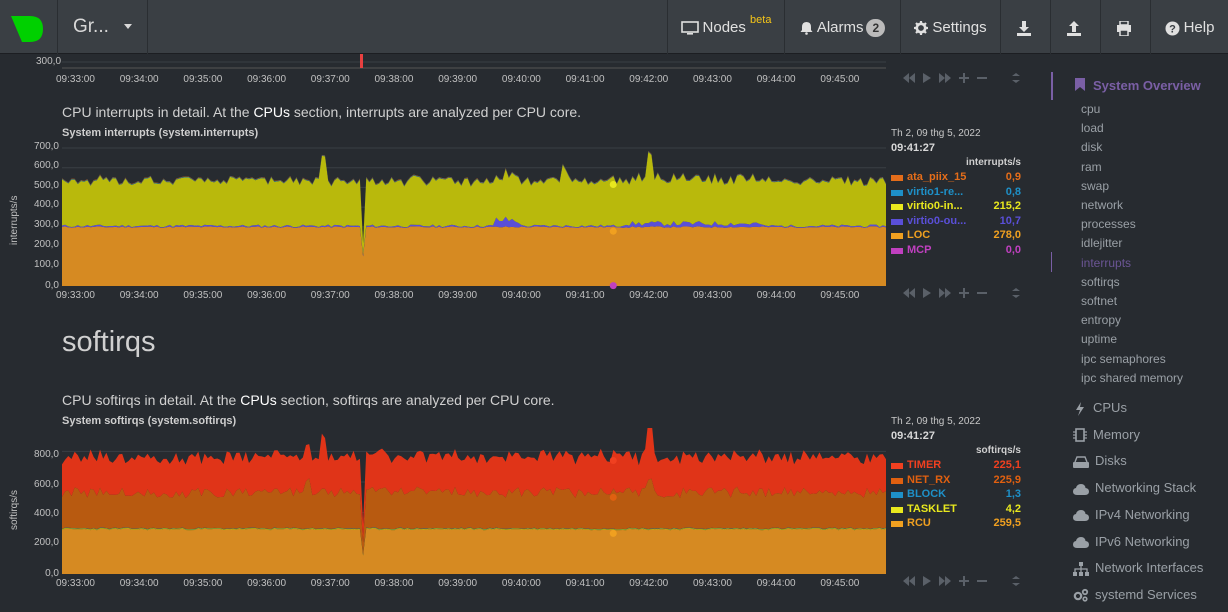  Describe the element at coordinates (840, 79) in the screenshot. I see `x-tick-label: 09:45:00` at that location.